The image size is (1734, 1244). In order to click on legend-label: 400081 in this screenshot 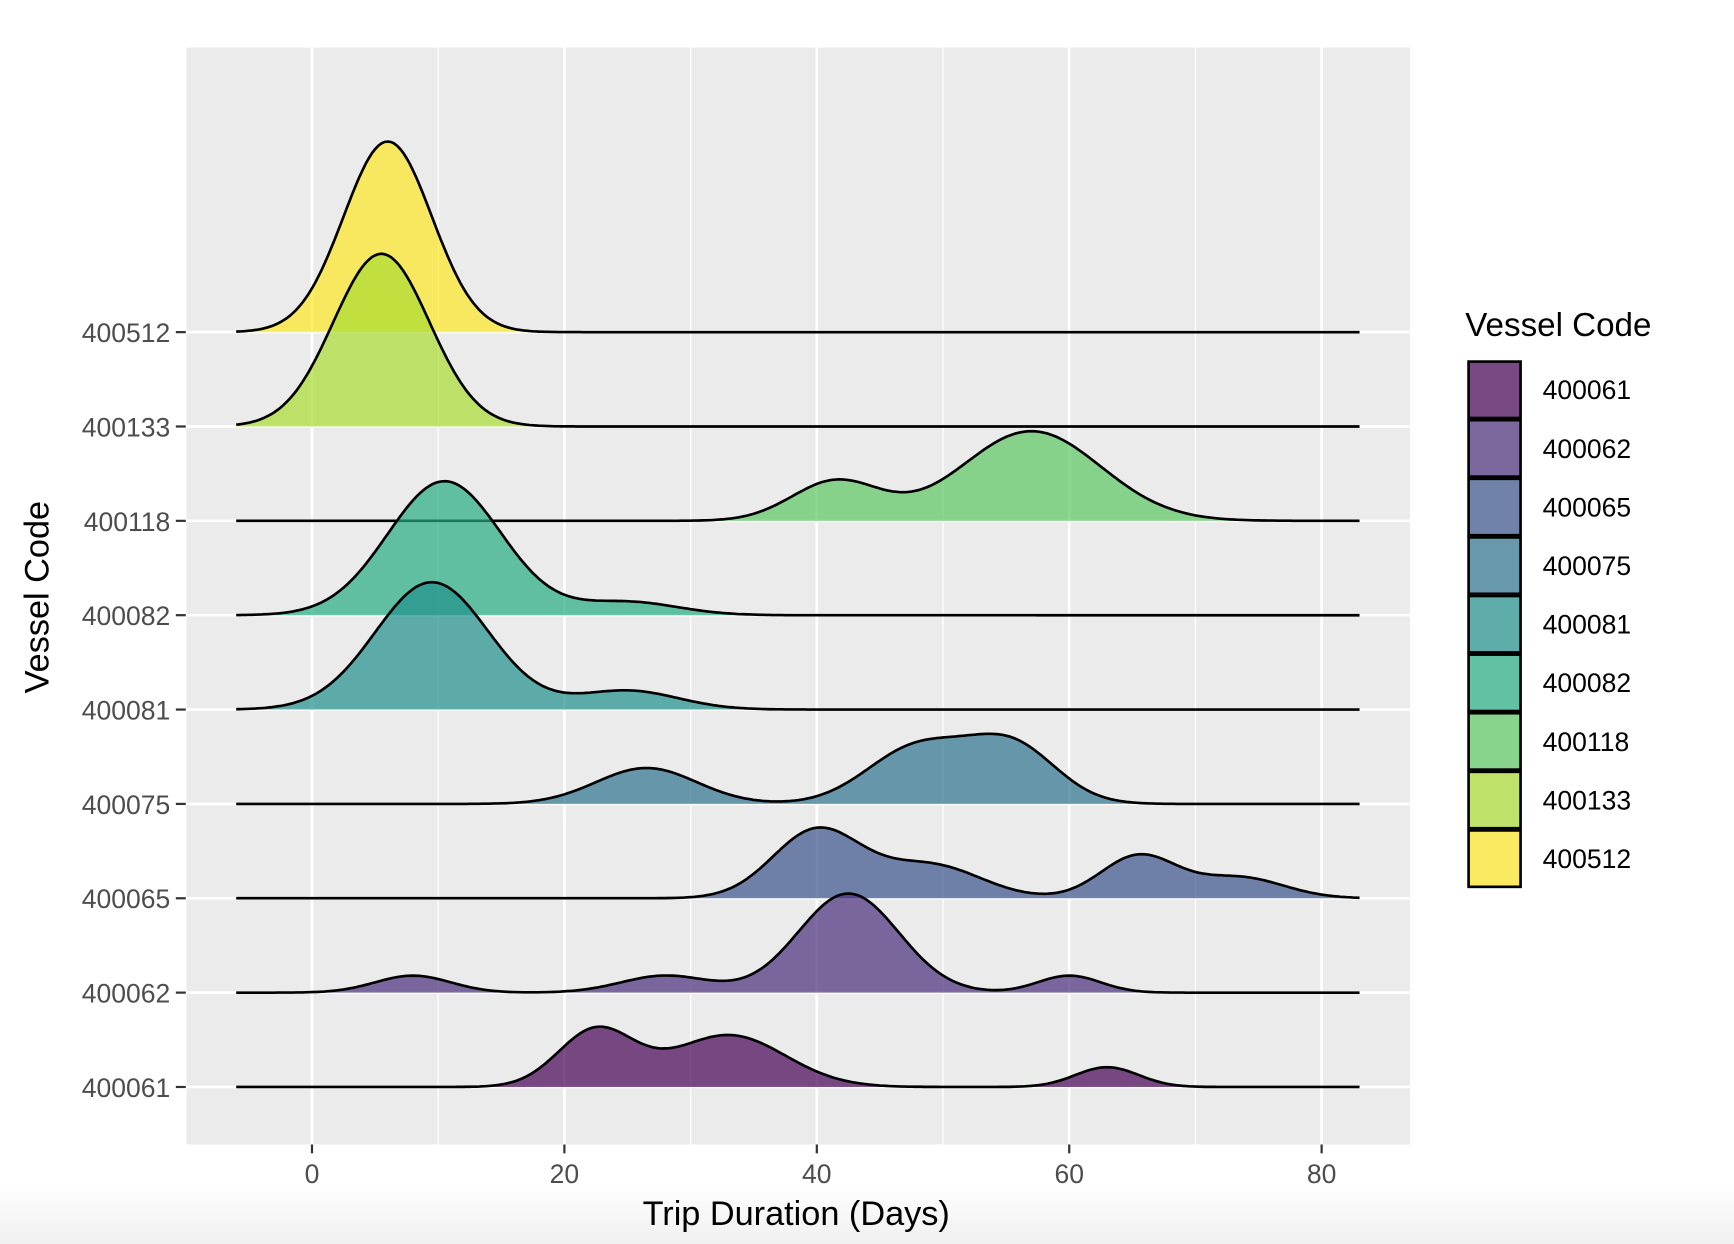, I will do `click(1587, 625)`.